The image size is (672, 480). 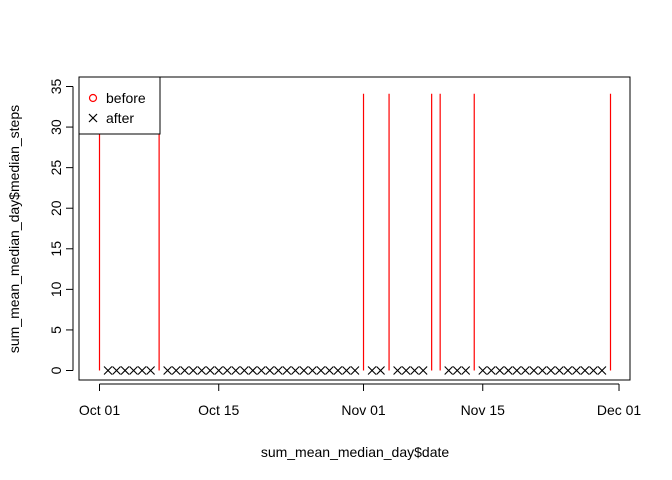 I want to click on legend-before-label: before, so click(x=126, y=98).